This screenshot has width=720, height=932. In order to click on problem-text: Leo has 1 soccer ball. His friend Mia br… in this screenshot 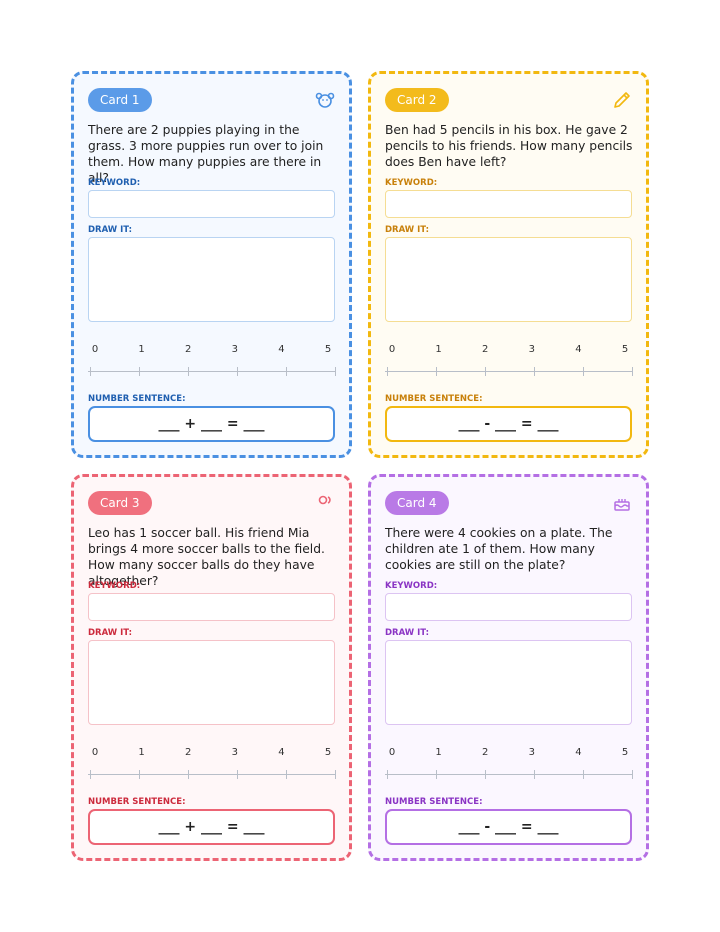, I will do `click(206, 557)`.